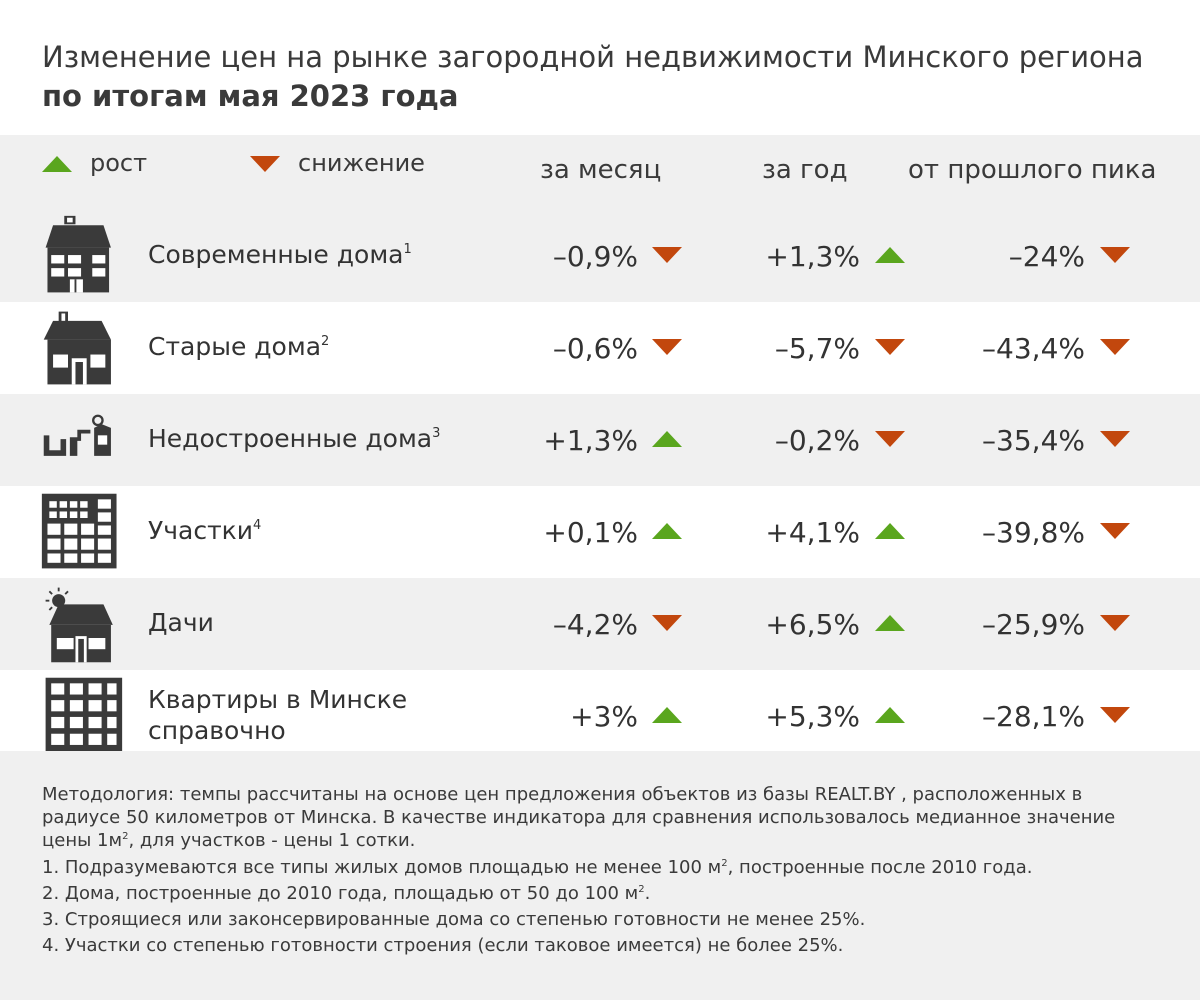 The image size is (1200, 1000). I want to click on value-cell: +0,1%, so click(590, 532).